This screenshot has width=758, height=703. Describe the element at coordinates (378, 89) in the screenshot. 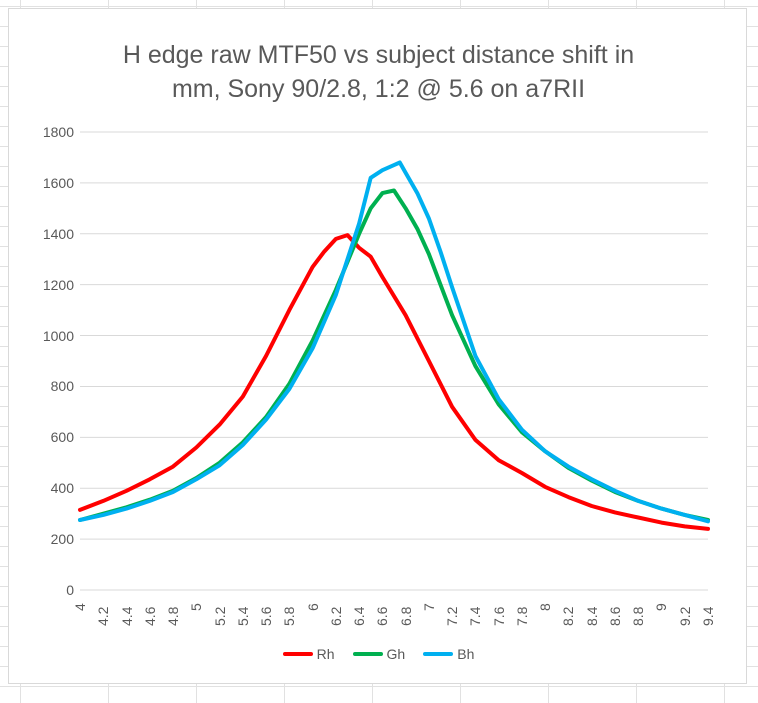

I see `chart-title-line-2: mm, Sony 90/2.8, 1:2 @ 5.6 on a7RII` at that location.